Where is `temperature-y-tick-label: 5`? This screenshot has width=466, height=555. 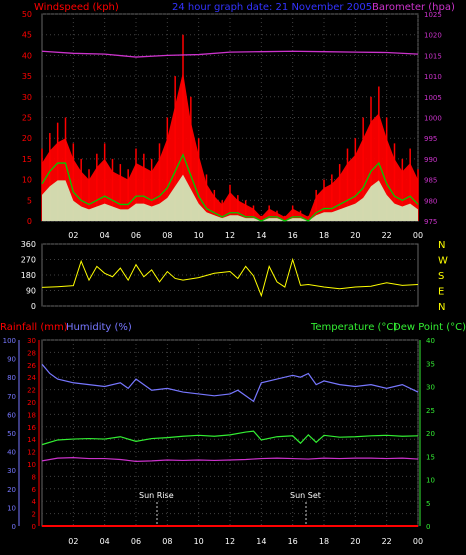
temperature-y-tick-label: 5 is located at coordinates (428, 504).